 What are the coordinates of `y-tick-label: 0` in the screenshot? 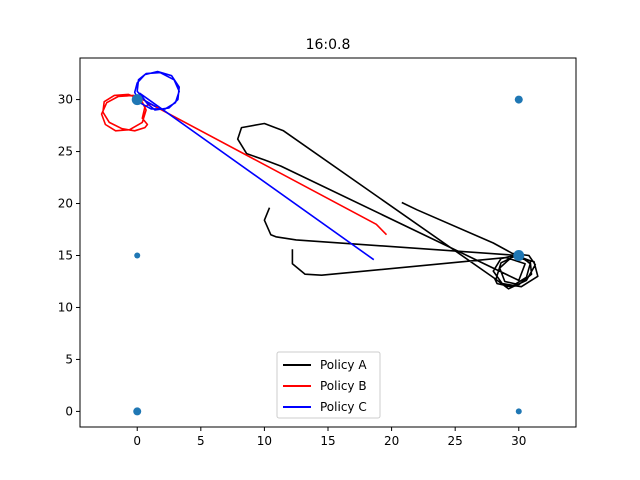 It's located at (69, 411).